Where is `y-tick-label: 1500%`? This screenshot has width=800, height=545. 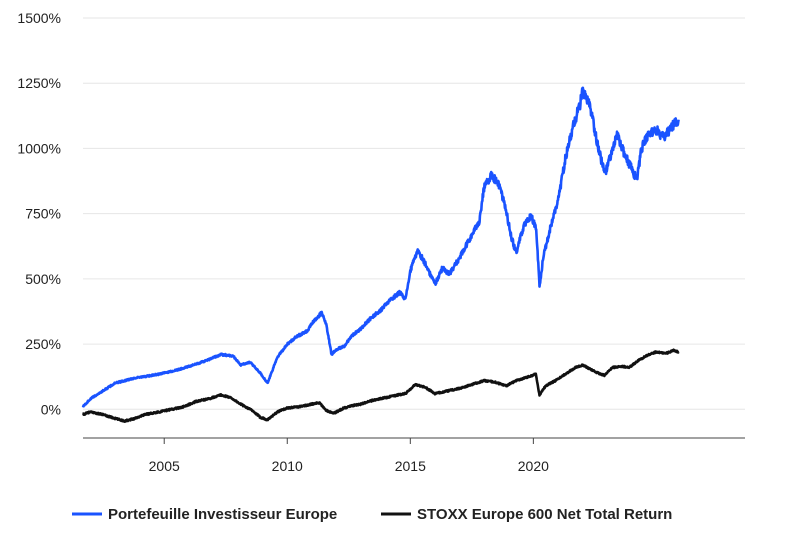
y-tick-label: 1500% is located at coordinates (39, 18).